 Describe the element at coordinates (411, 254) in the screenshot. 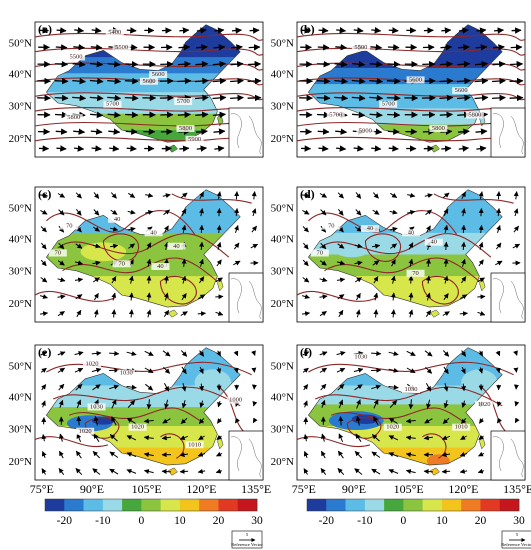

I see `map-panel-4: 70 40 40 70 40 70 (d)` at that location.